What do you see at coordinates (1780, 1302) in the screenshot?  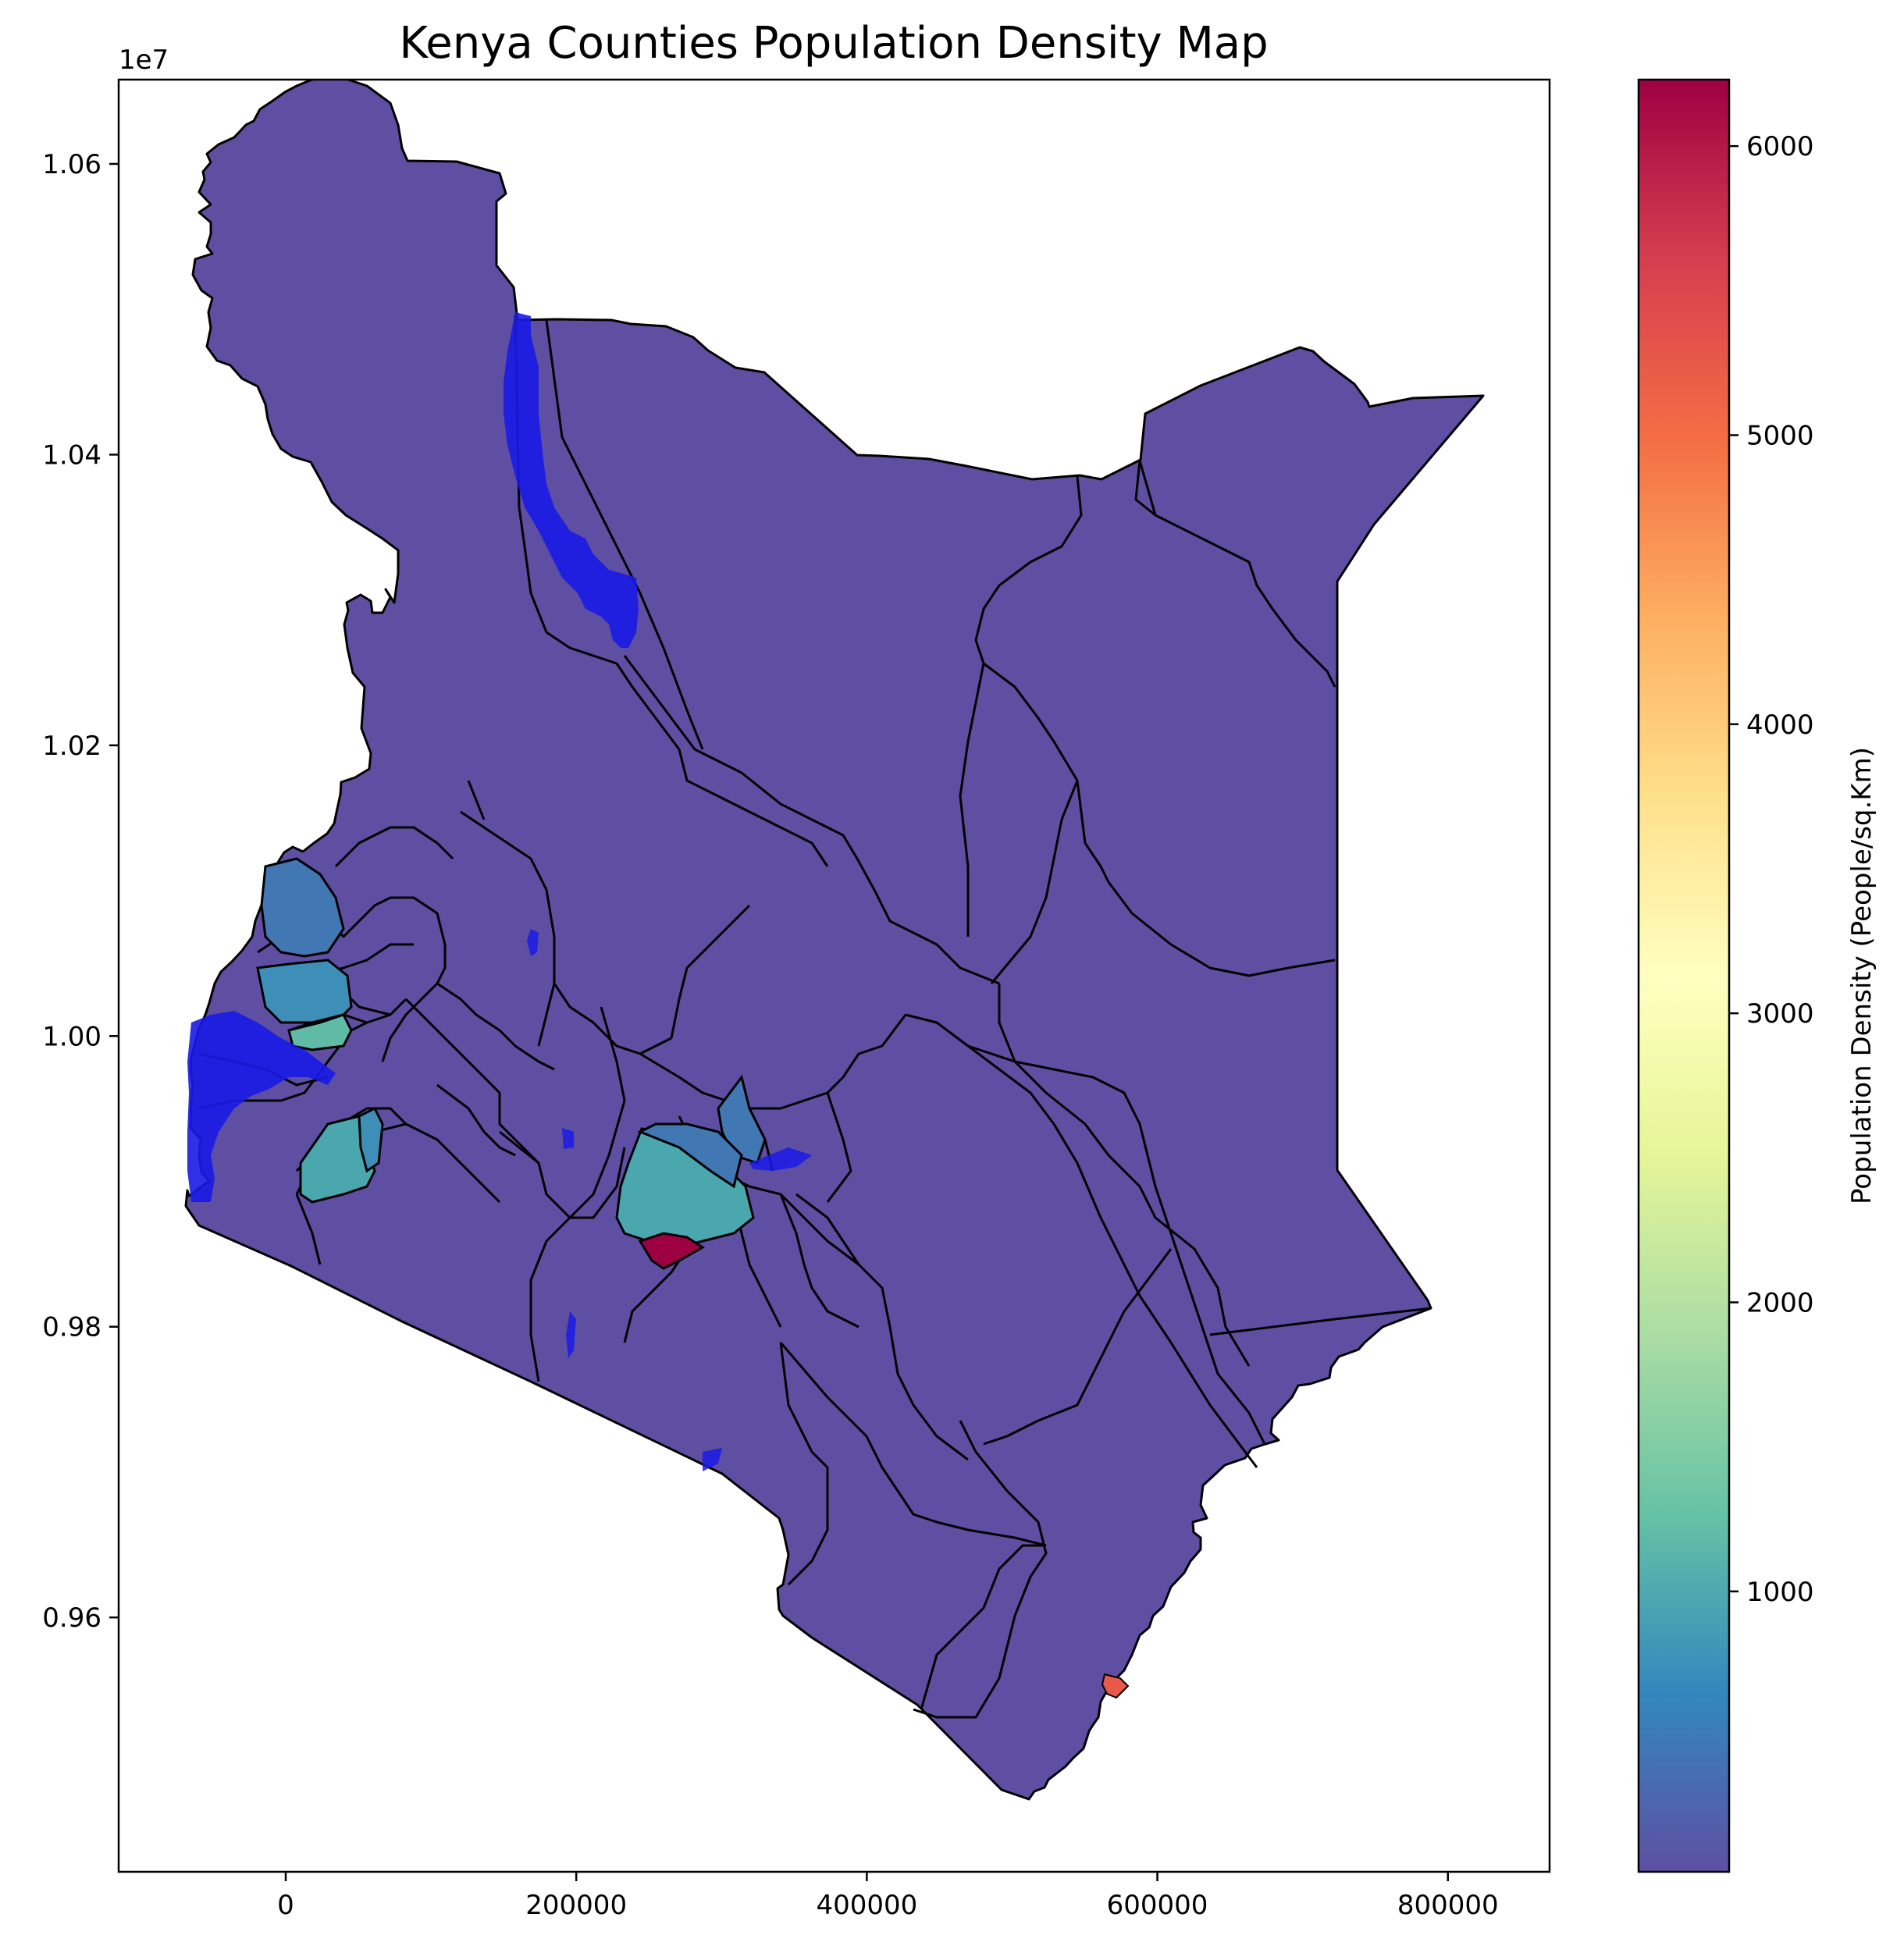 I see `colorbar-tick-label: 2000` at bounding box center [1780, 1302].